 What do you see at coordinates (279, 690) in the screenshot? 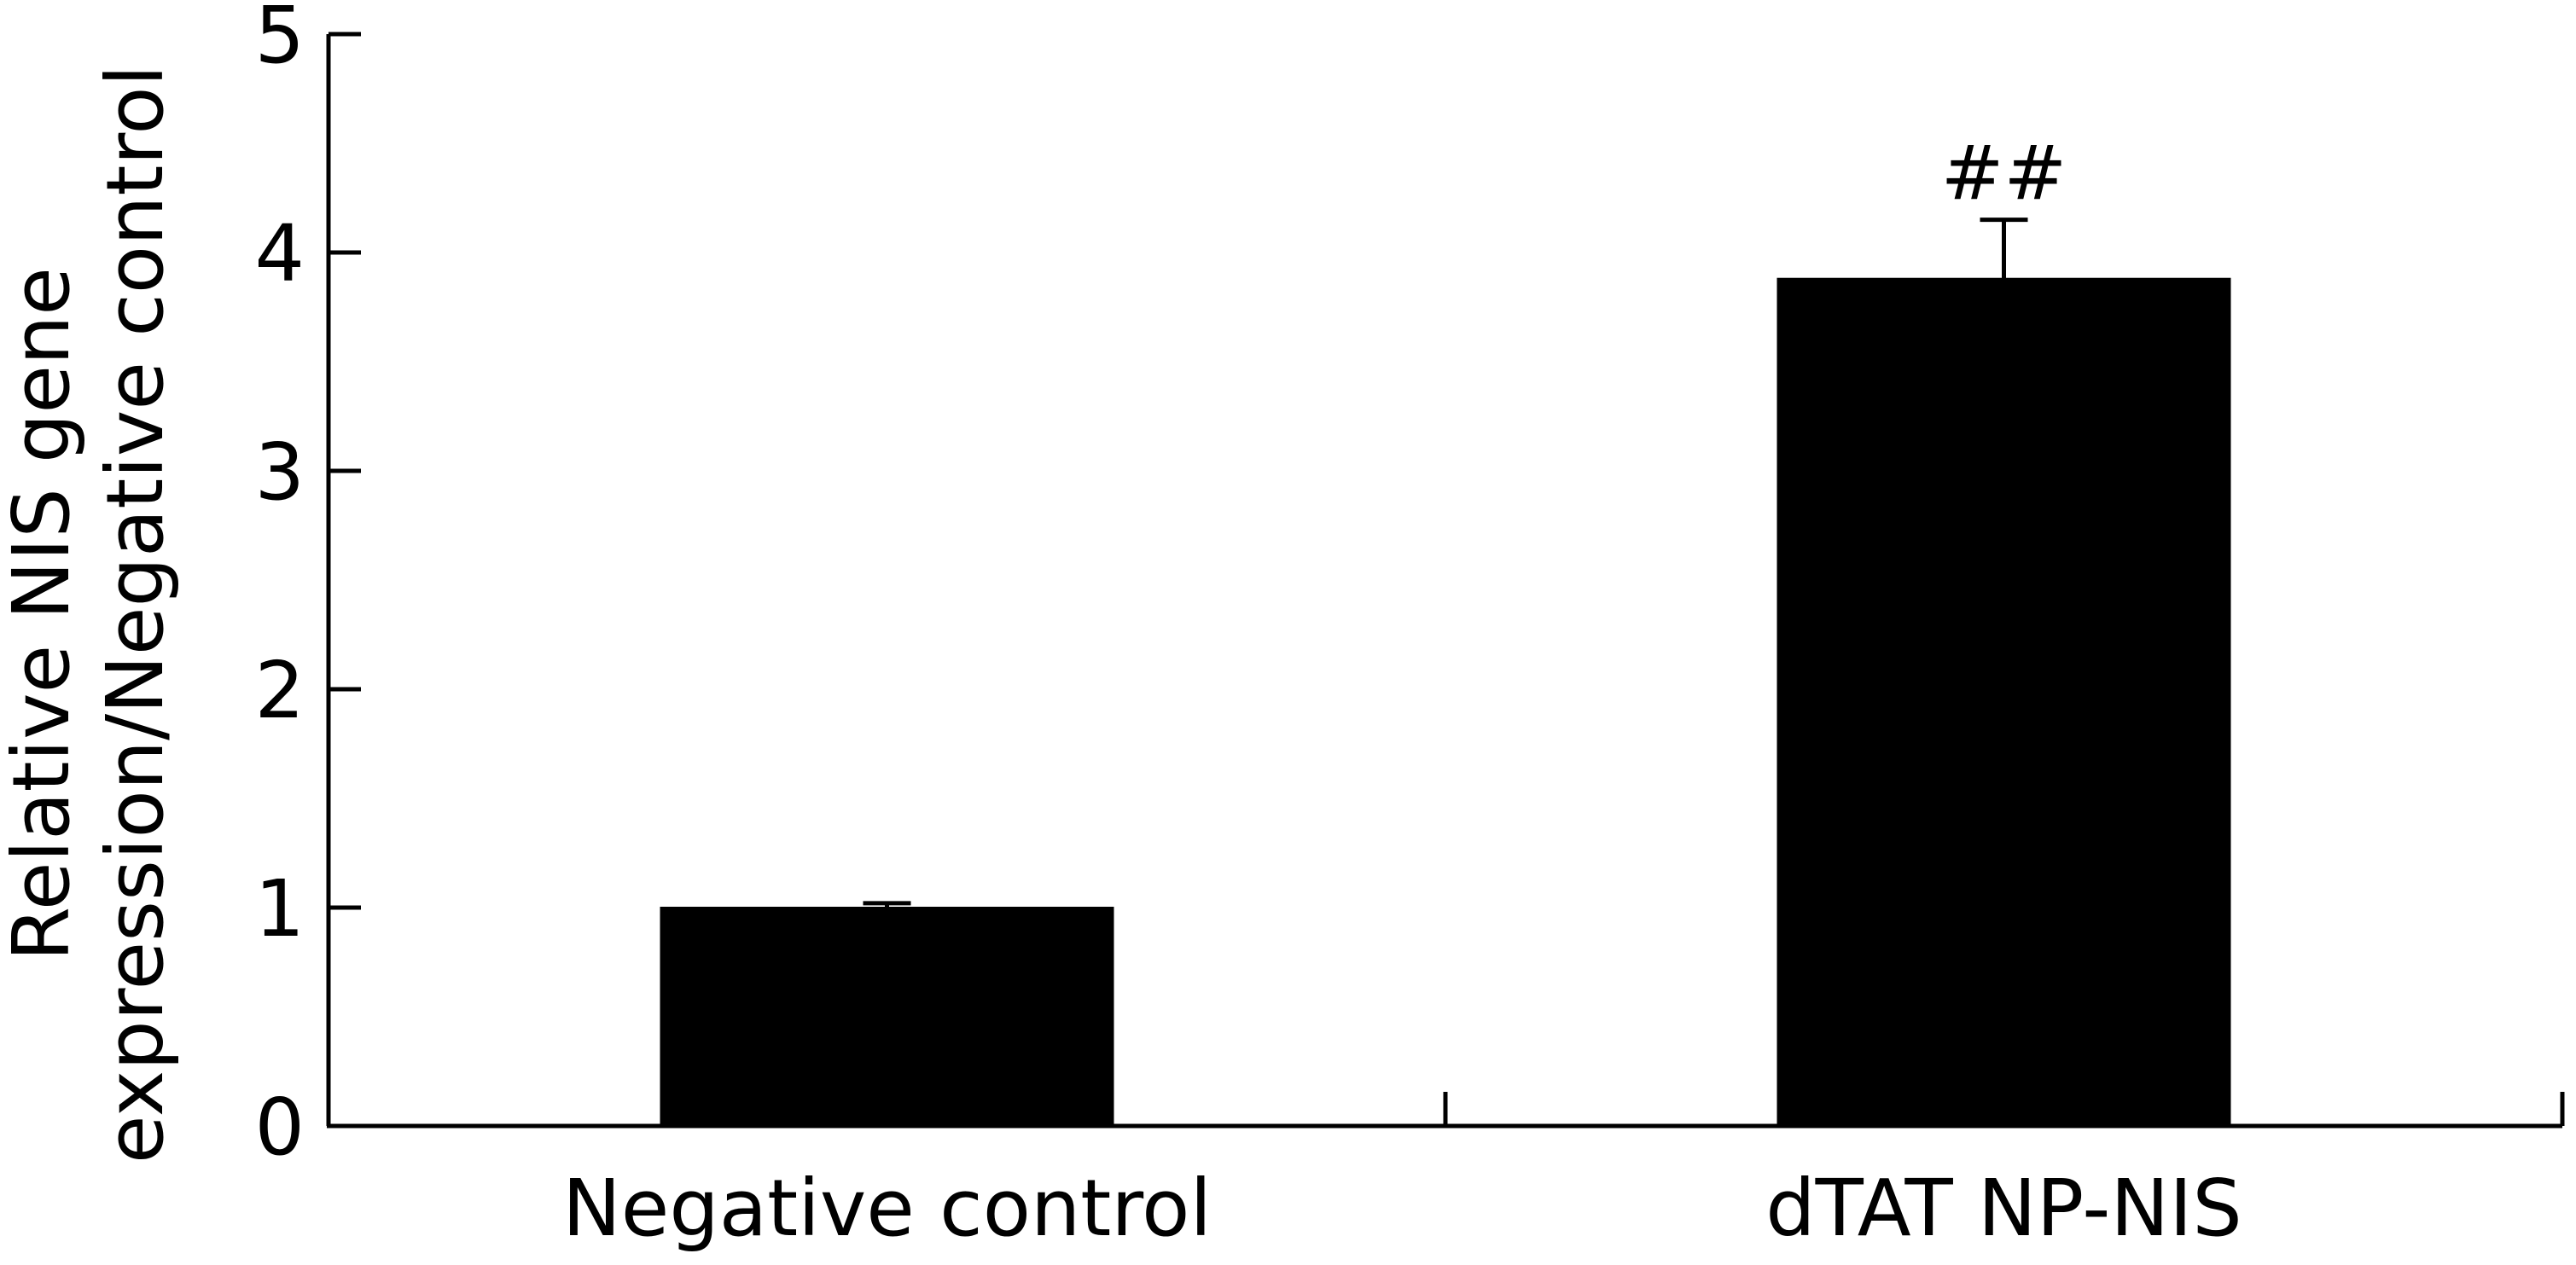
I see `y-tick-label: 2` at bounding box center [279, 690].